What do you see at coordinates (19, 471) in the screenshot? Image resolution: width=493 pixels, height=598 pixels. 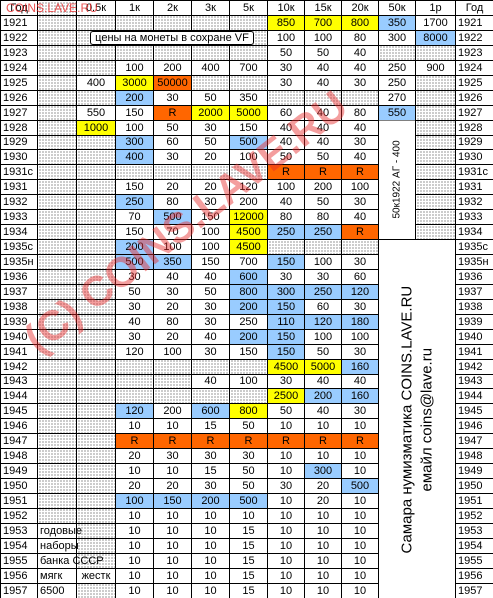 I see `year-cell: 1949` at bounding box center [19, 471].